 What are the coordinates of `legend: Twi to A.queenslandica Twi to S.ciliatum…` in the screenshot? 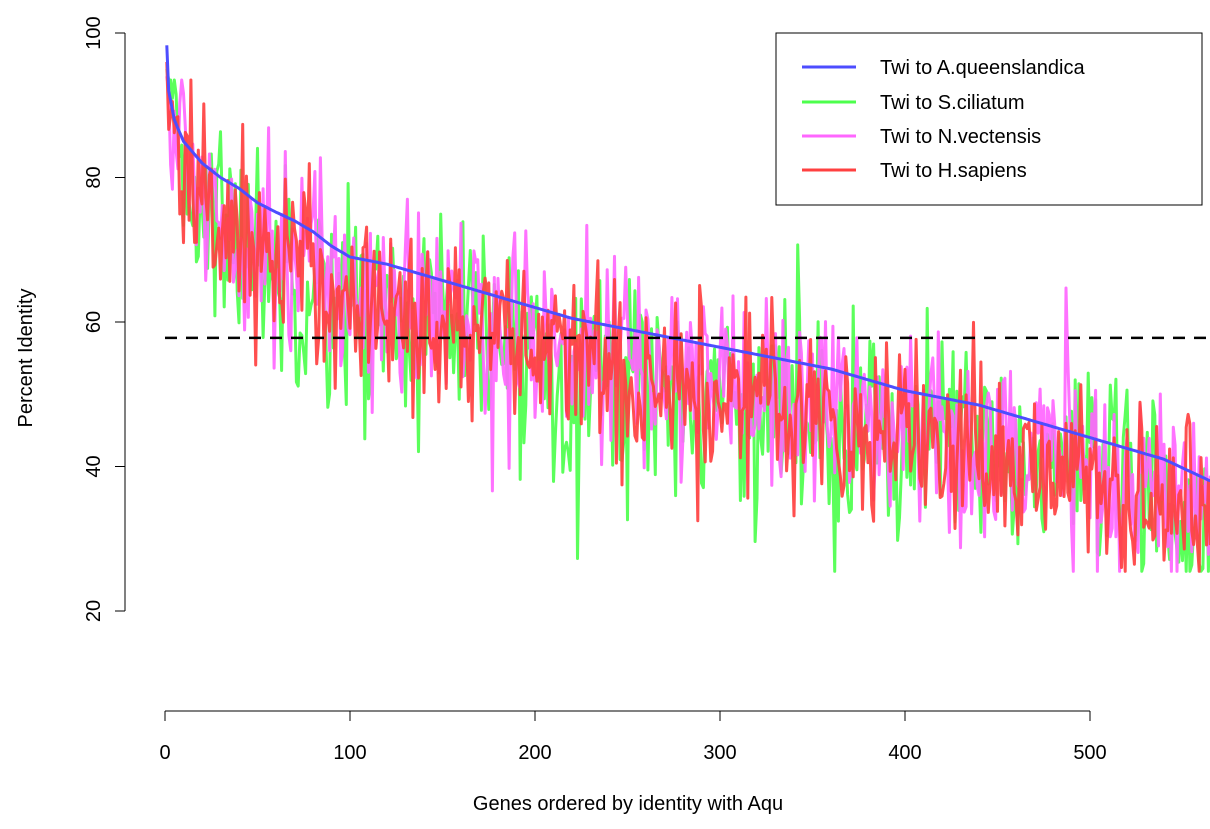 It's located at (989, 119).